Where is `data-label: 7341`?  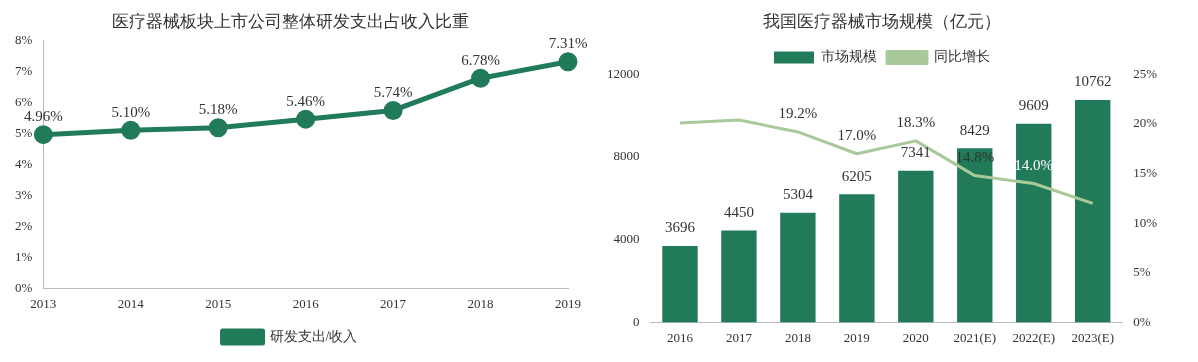
data-label: 7341 is located at coordinates (915, 152).